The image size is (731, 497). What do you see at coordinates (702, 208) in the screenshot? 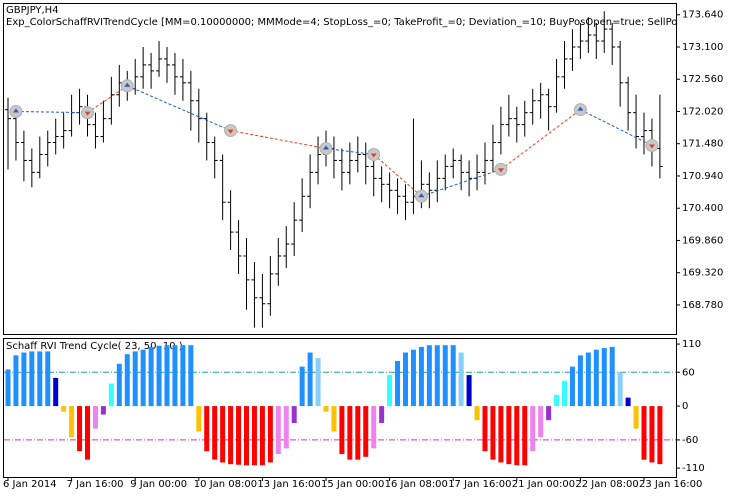
I see `y-tick-label: 170.400` at bounding box center [702, 208].